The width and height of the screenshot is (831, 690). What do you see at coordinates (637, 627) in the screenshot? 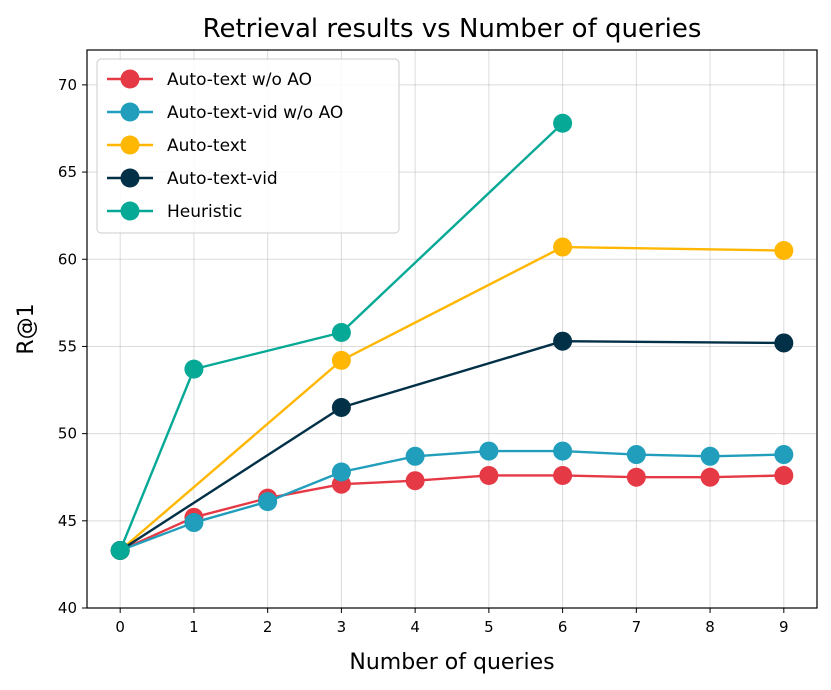
I see `x-tick-label: 7` at bounding box center [637, 627].